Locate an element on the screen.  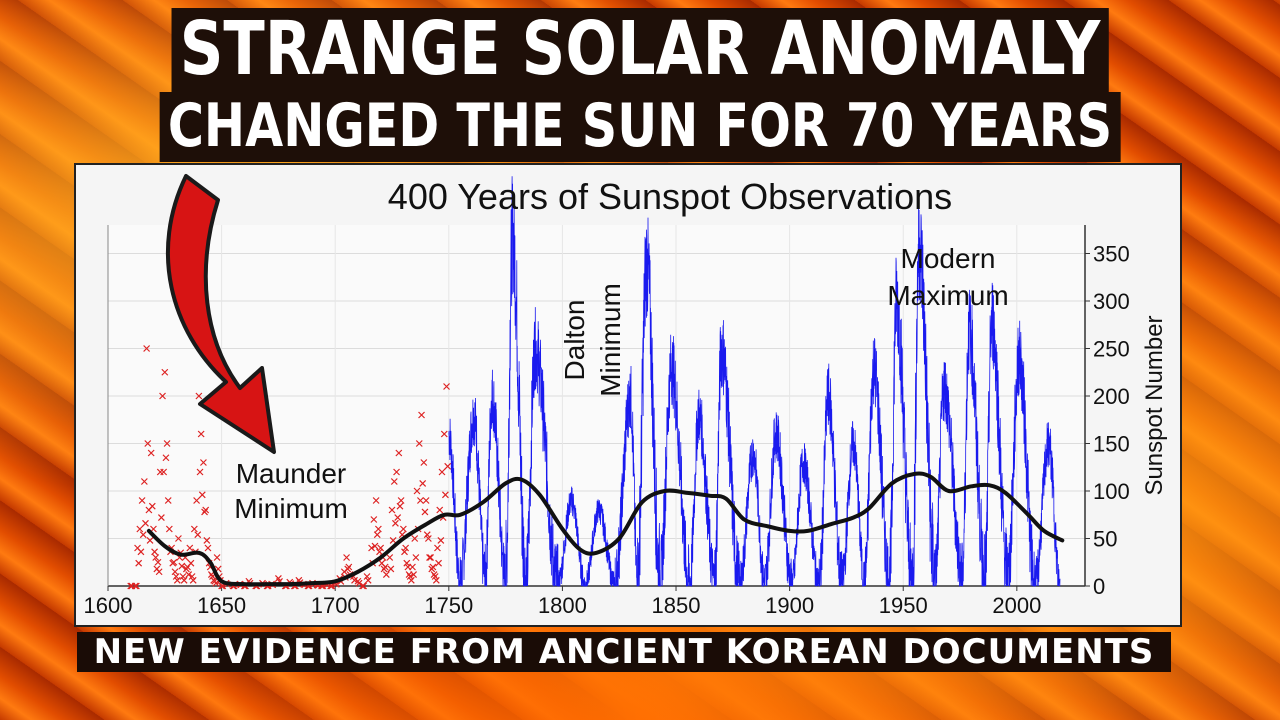
x-tick-label: 2000 is located at coordinates (1016, 605).